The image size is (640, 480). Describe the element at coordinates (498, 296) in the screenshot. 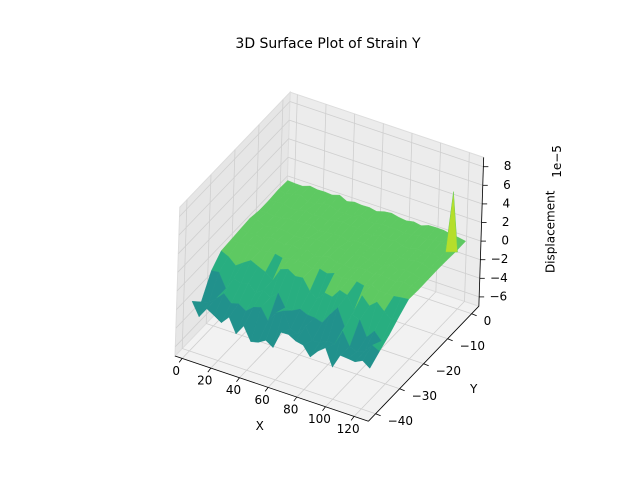

I see `tick-label: −6` at that location.